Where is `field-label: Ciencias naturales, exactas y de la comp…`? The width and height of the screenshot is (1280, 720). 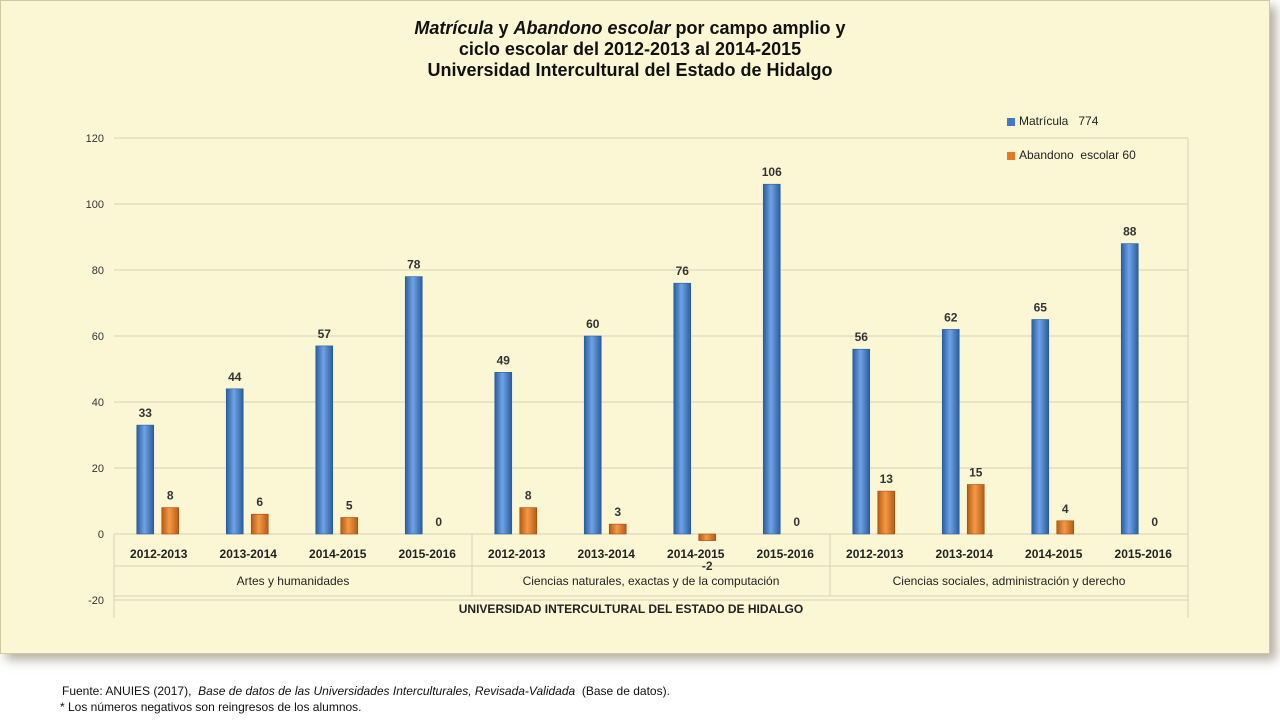 field-label: Ciencias naturales, exactas y de la comp… is located at coordinates (651, 581).